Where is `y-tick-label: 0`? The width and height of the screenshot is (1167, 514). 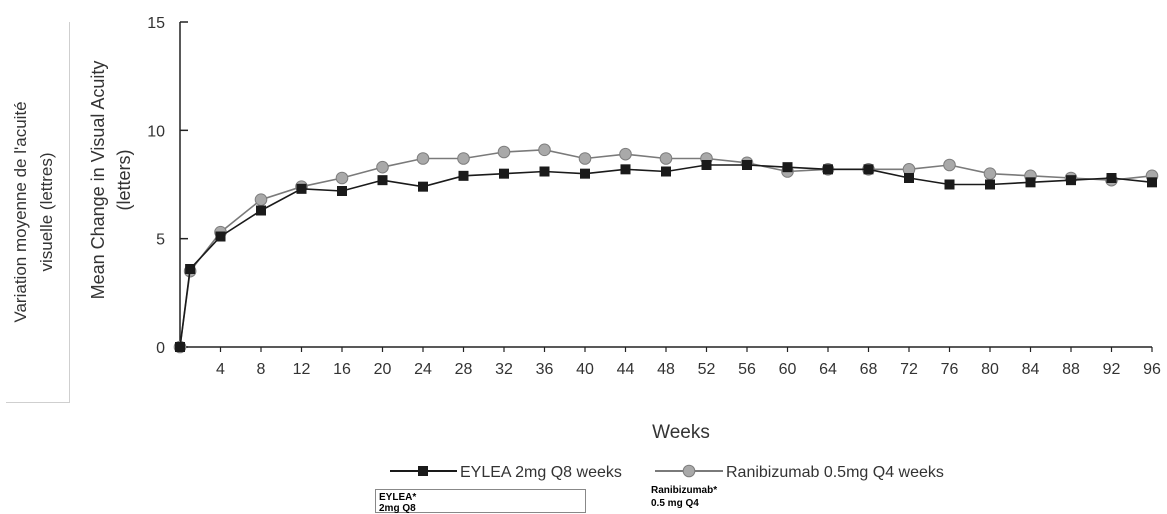
y-tick-label: 0 is located at coordinates (160, 348).